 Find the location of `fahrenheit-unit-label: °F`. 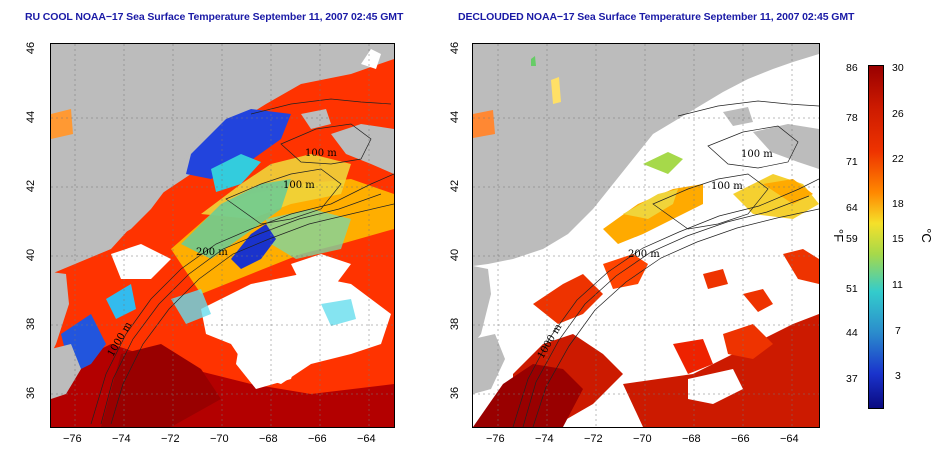

fahrenheit-unit-label: °F is located at coordinates (839, 235).